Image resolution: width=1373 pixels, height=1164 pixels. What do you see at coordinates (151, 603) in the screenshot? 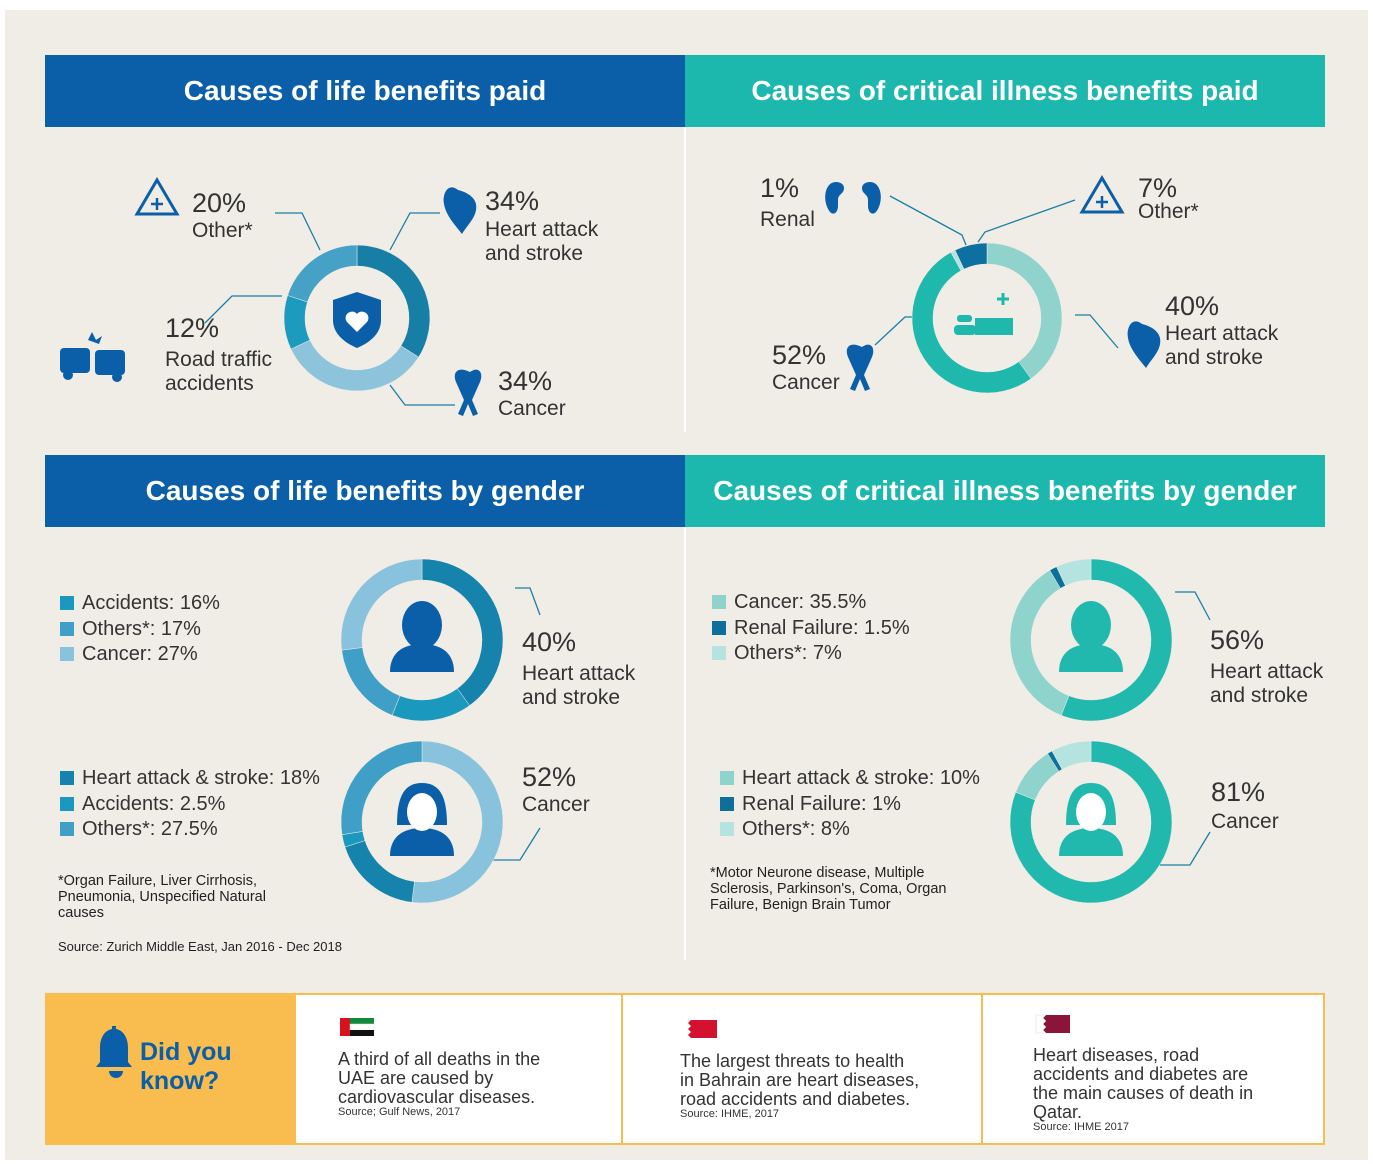
I see `legend-entry: Accidents: 16%` at bounding box center [151, 603].